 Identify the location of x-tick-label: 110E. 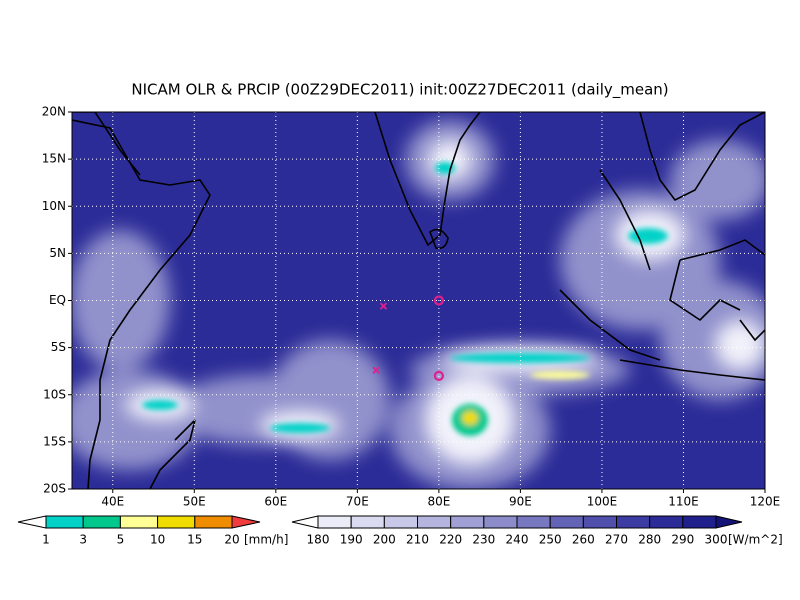
(683, 502).